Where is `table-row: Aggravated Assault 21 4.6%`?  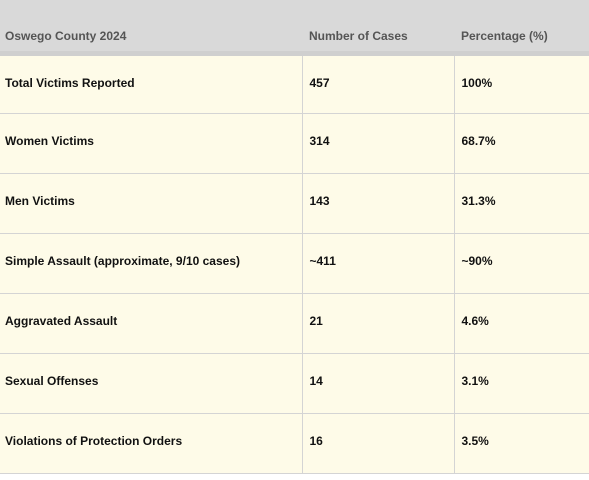 table-row: Aggravated Assault 21 4.6% is located at coordinates (294, 323).